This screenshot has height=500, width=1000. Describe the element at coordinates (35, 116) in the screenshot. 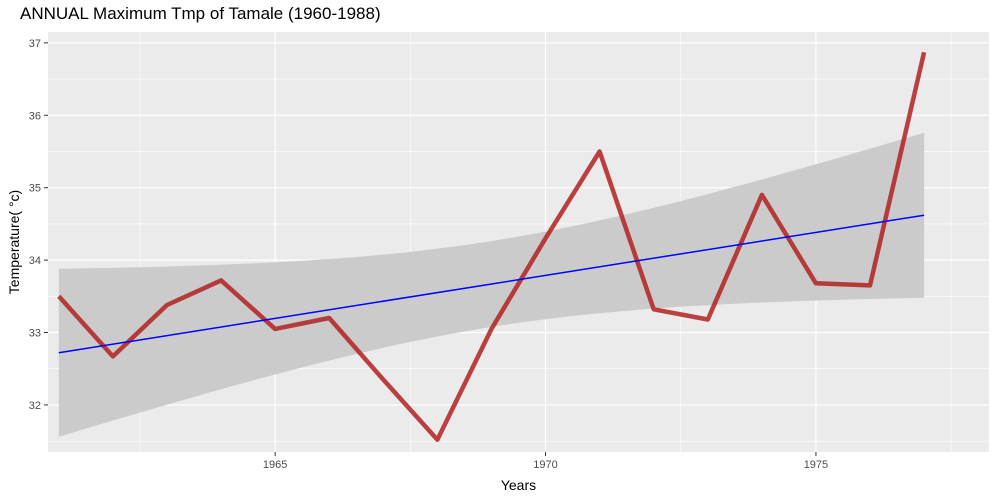

I see `y-tick-label: 36` at that location.